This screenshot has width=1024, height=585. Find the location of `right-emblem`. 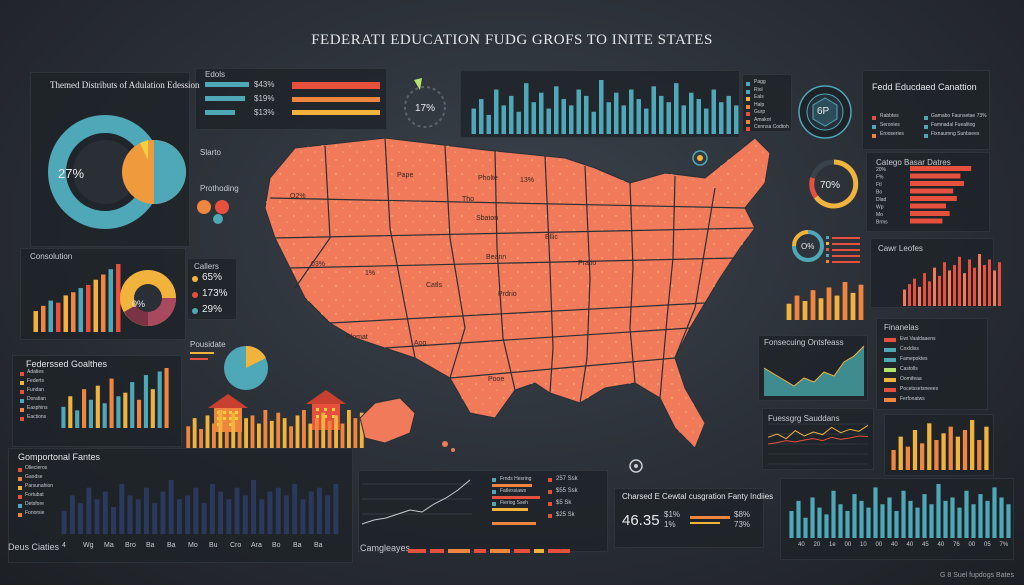

right-emblem is located at coordinates (825, 112).